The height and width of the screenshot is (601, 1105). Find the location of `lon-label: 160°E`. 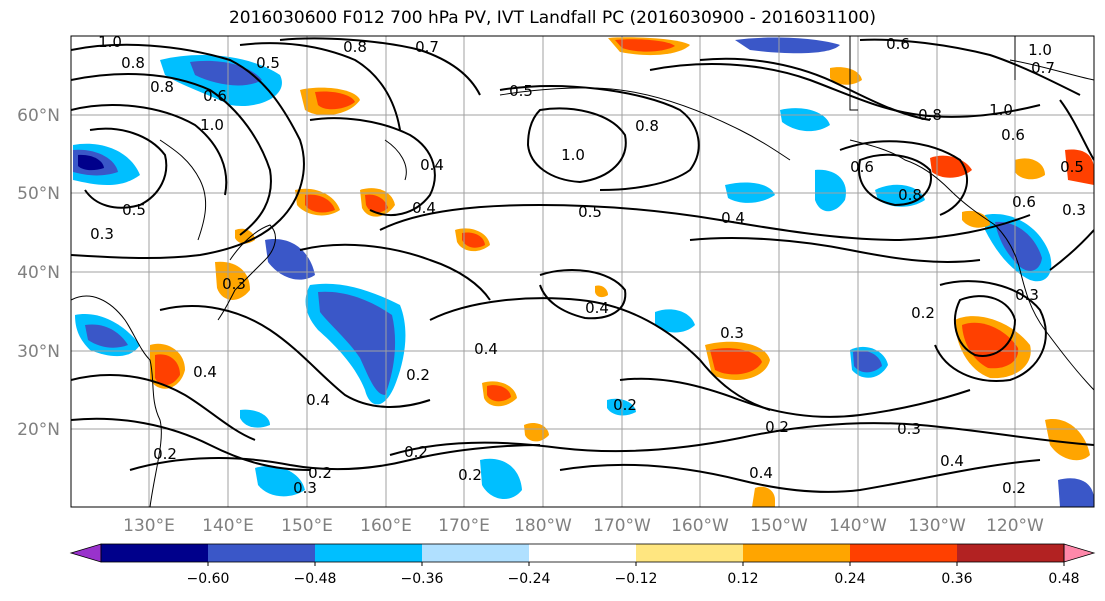

lon-label: 160°E is located at coordinates (386, 526).